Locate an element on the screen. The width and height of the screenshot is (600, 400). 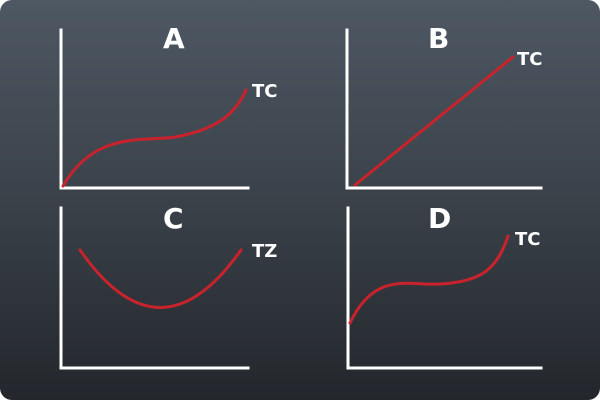
panel-d-curve-label: TC is located at coordinates (528, 239).